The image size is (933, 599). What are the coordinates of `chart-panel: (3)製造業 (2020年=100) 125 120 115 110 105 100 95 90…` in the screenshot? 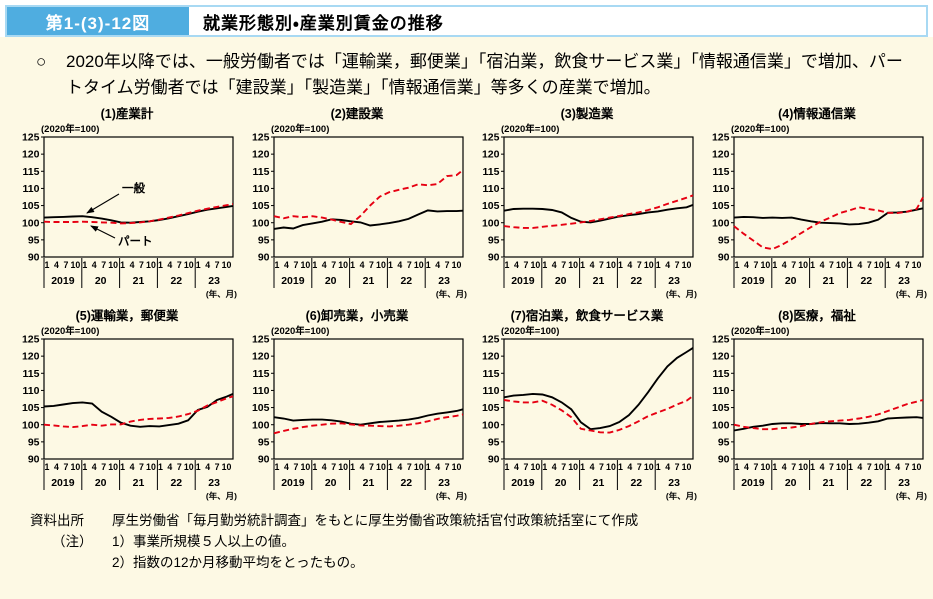 It's located at (587, 203).